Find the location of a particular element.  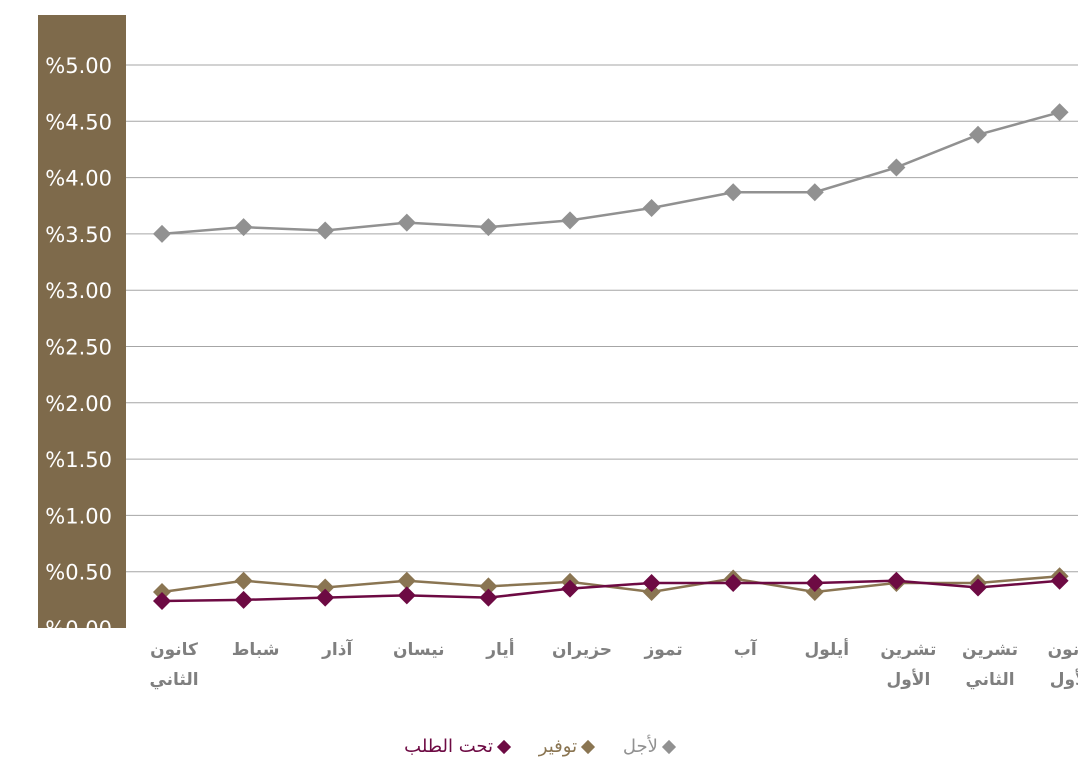

legend-item-tawfir: توفير is located at coordinates (567, 746).